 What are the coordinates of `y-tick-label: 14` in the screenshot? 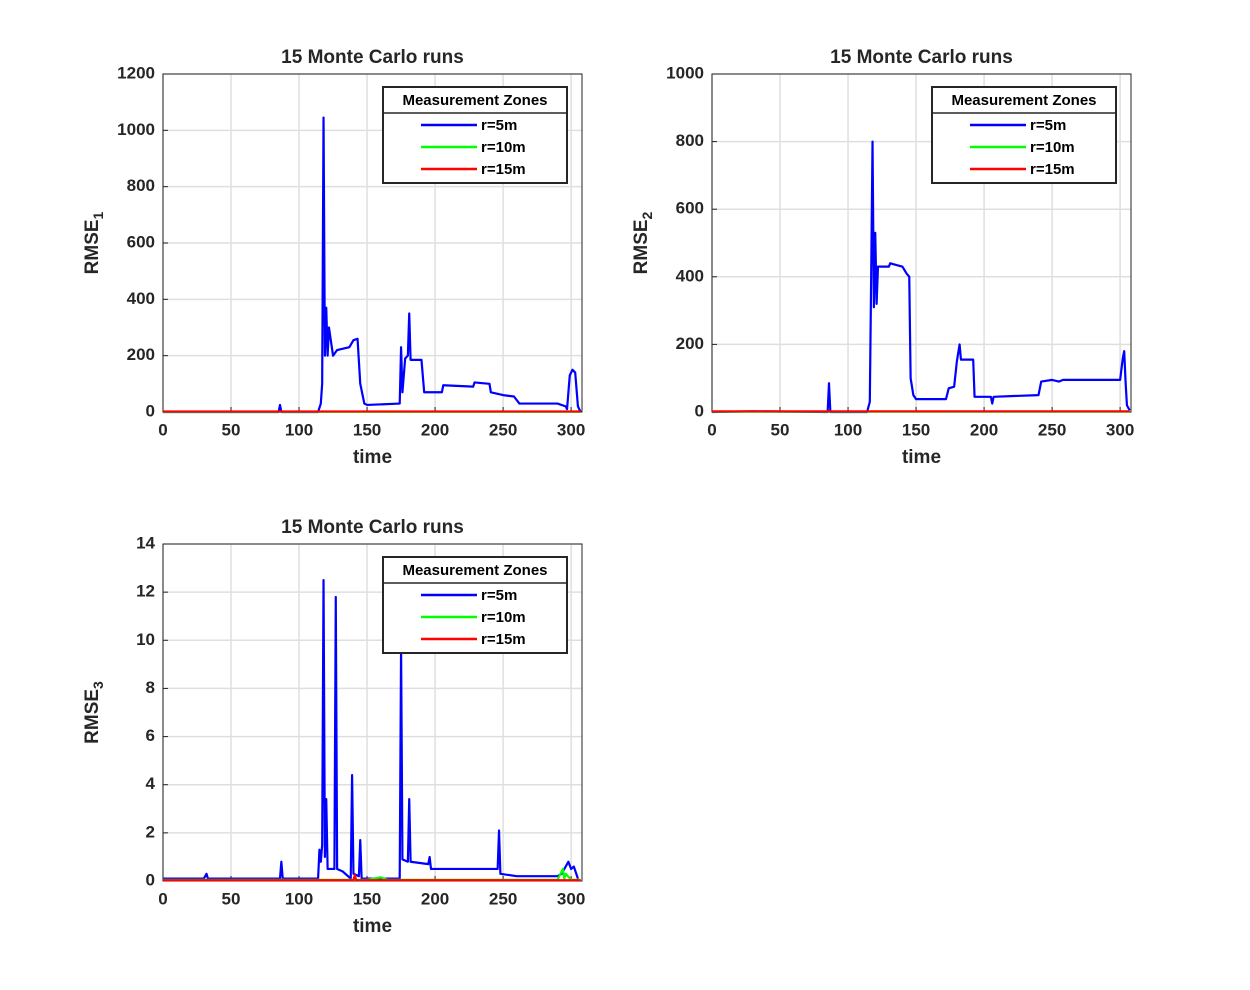 It's located at (145, 542).